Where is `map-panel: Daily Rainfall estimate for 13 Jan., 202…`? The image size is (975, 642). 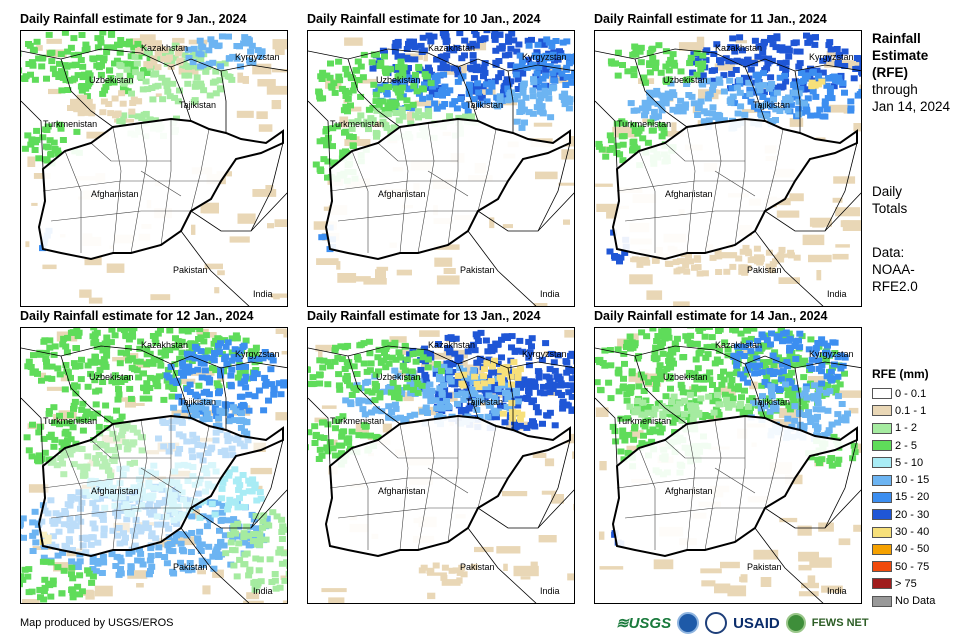 map-panel: Daily Rainfall estimate for 13 Jan., 202… is located at coordinates (441, 456).